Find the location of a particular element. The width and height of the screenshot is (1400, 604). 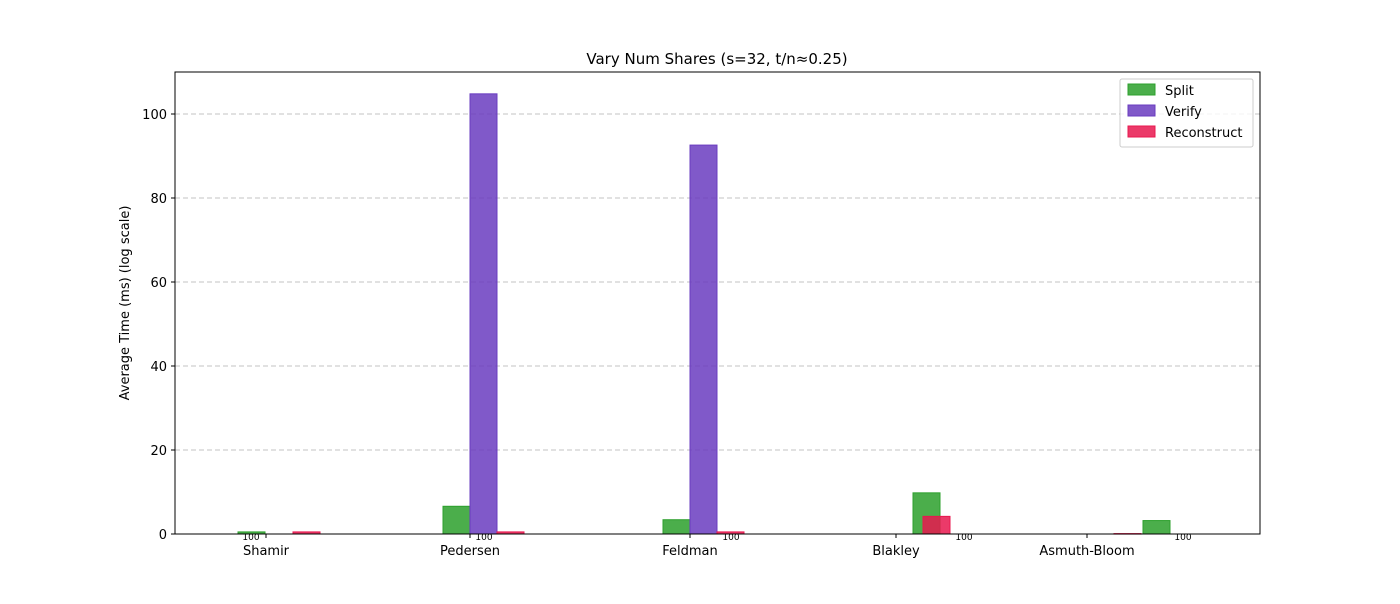

legend-label-verify: Verify is located at coordinates (1183, 112).